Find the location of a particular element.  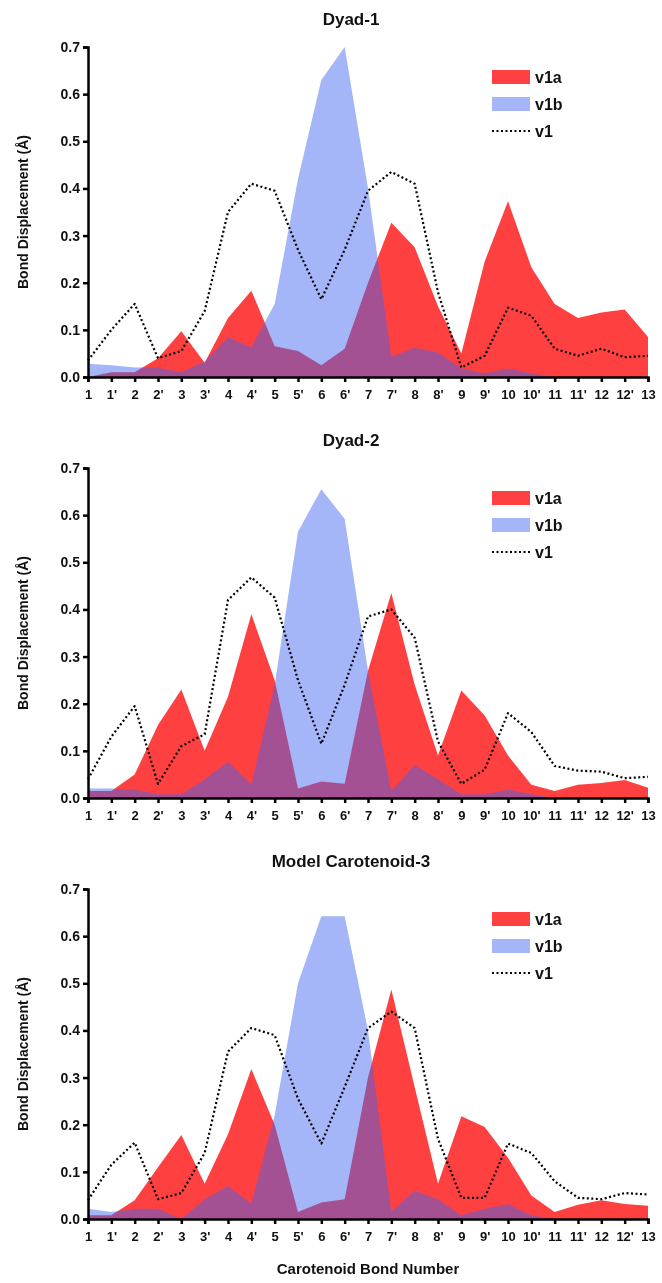

x-tick-label: 4 is located at coordinates (228, 395).